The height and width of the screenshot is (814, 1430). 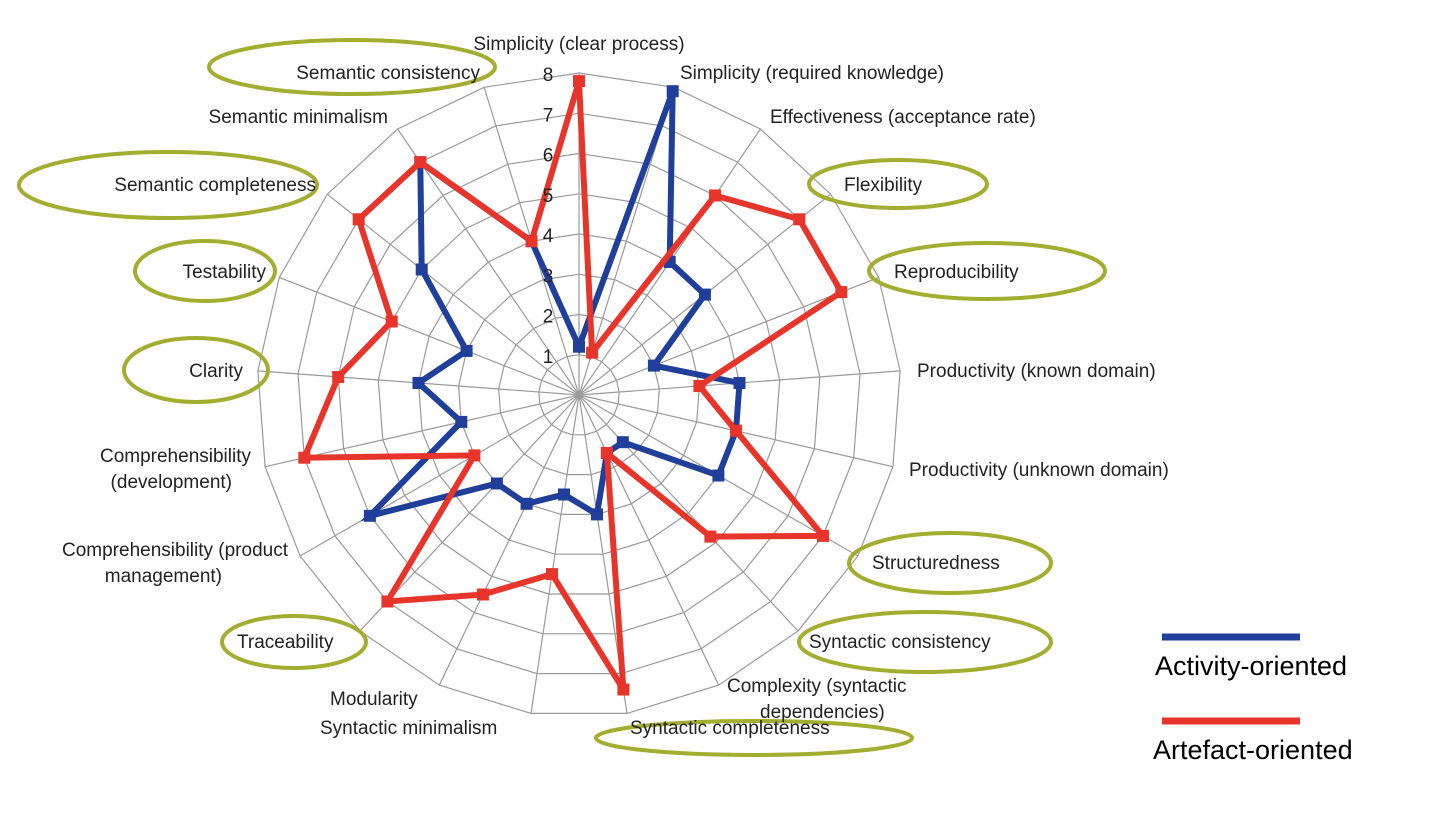 I want to click on tick-label: 5, so click(x=548, y=196).